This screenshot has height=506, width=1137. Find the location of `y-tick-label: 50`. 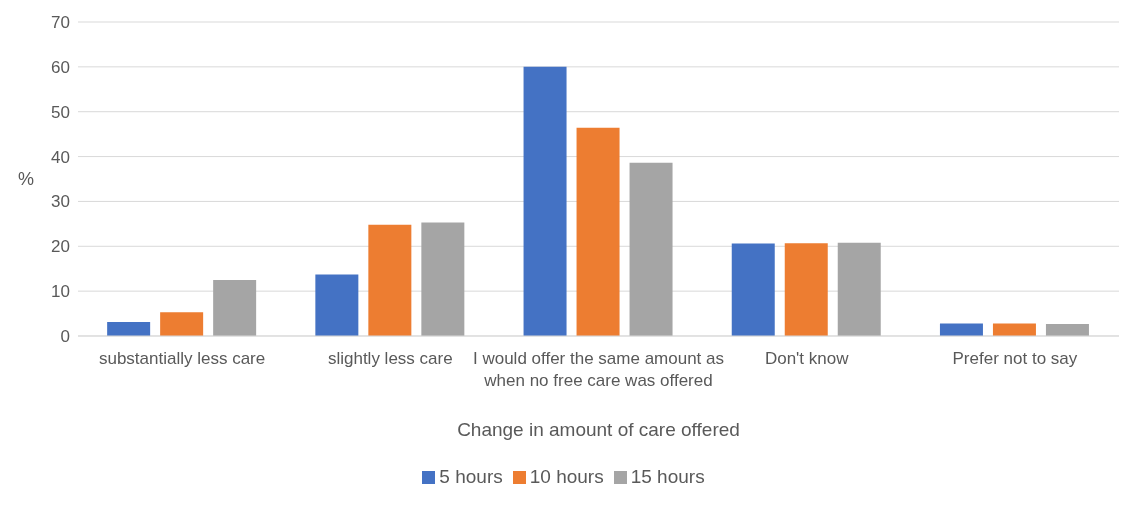

y-tick-label: 50 is located at coordinates (60, 112).